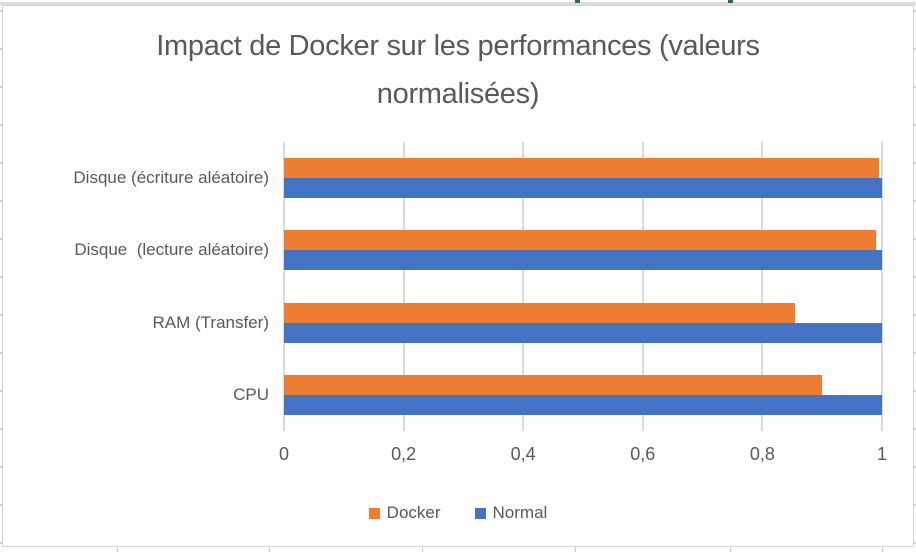 This screenshot has height=552, width=916. Describe the element at coordinates (251, 394) in the screenshot. I see `category-label: CPU` at that location.